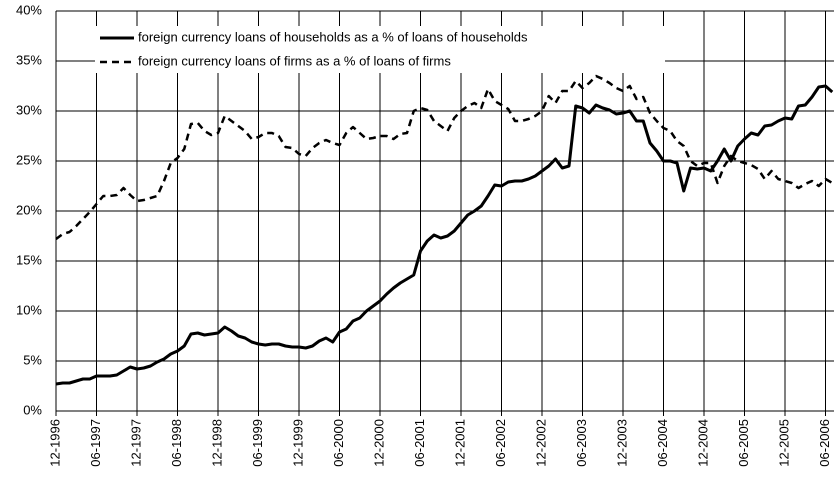 This screenshot has height=483, width=835. I want to click on y-tick-label: 10%, so click(29, 309).